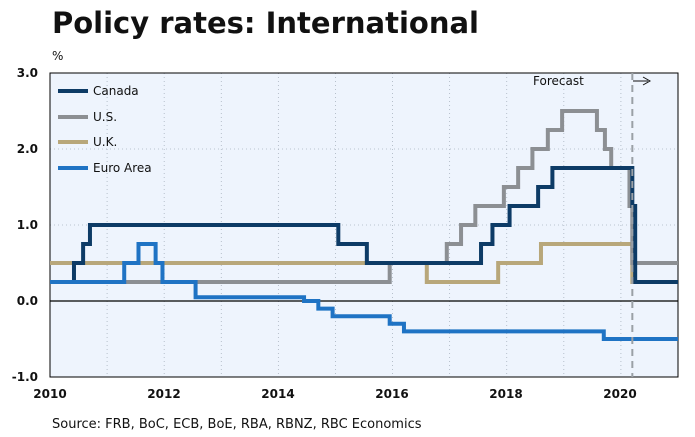 Image resolution: width=695 pixels, height=437 pixels. I want to click on legend: Canada U.S. U.K. Euro Area, so click(105, 129).